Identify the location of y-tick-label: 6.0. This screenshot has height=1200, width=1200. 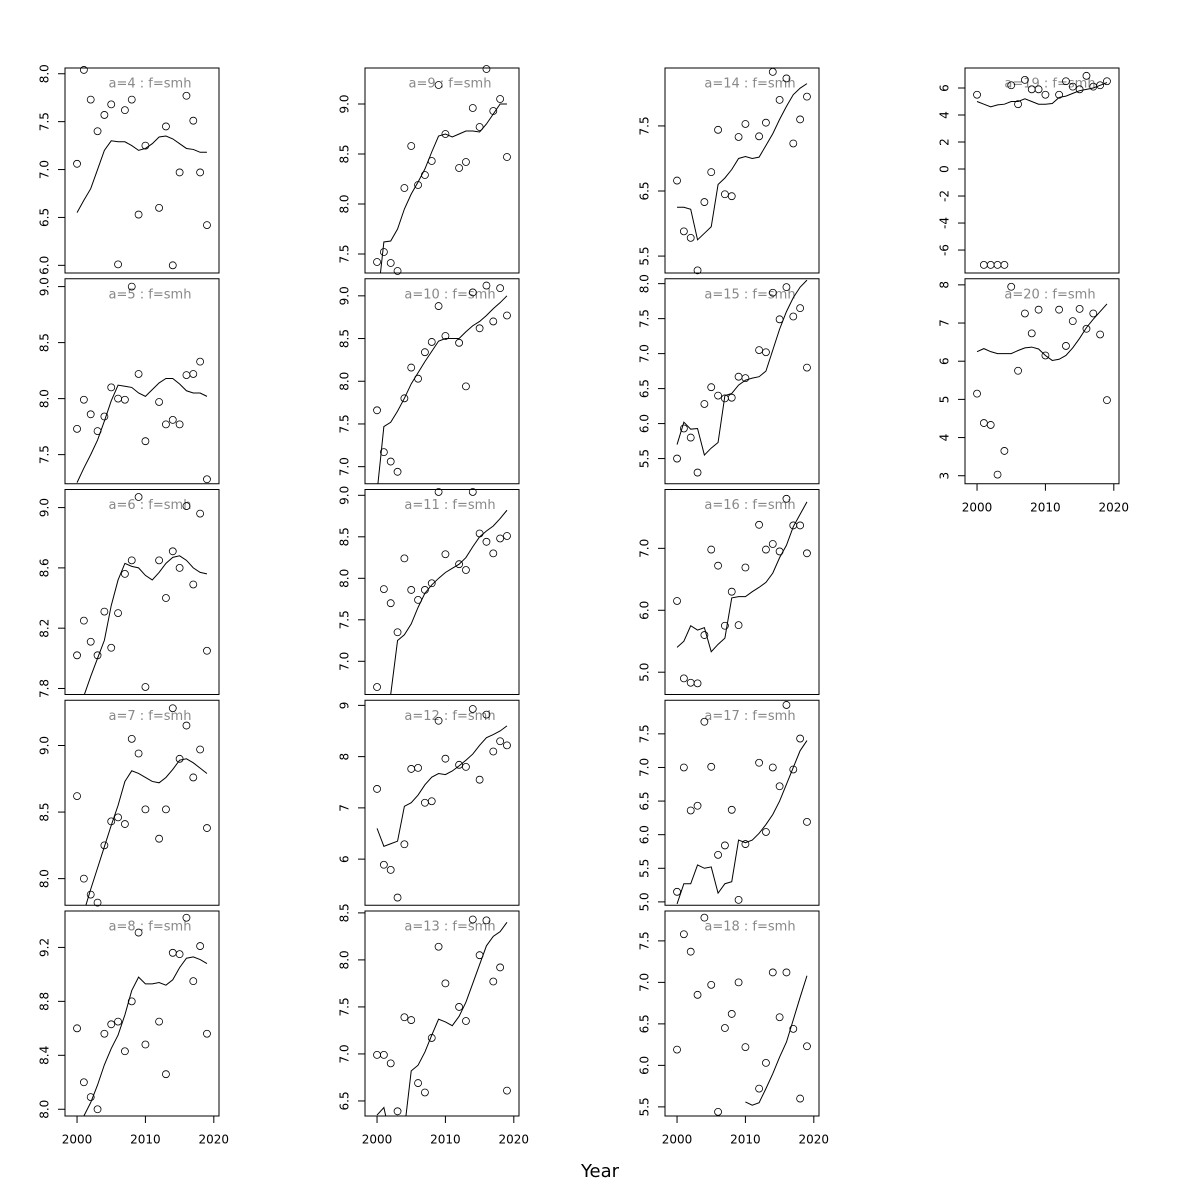
(645, 1065).